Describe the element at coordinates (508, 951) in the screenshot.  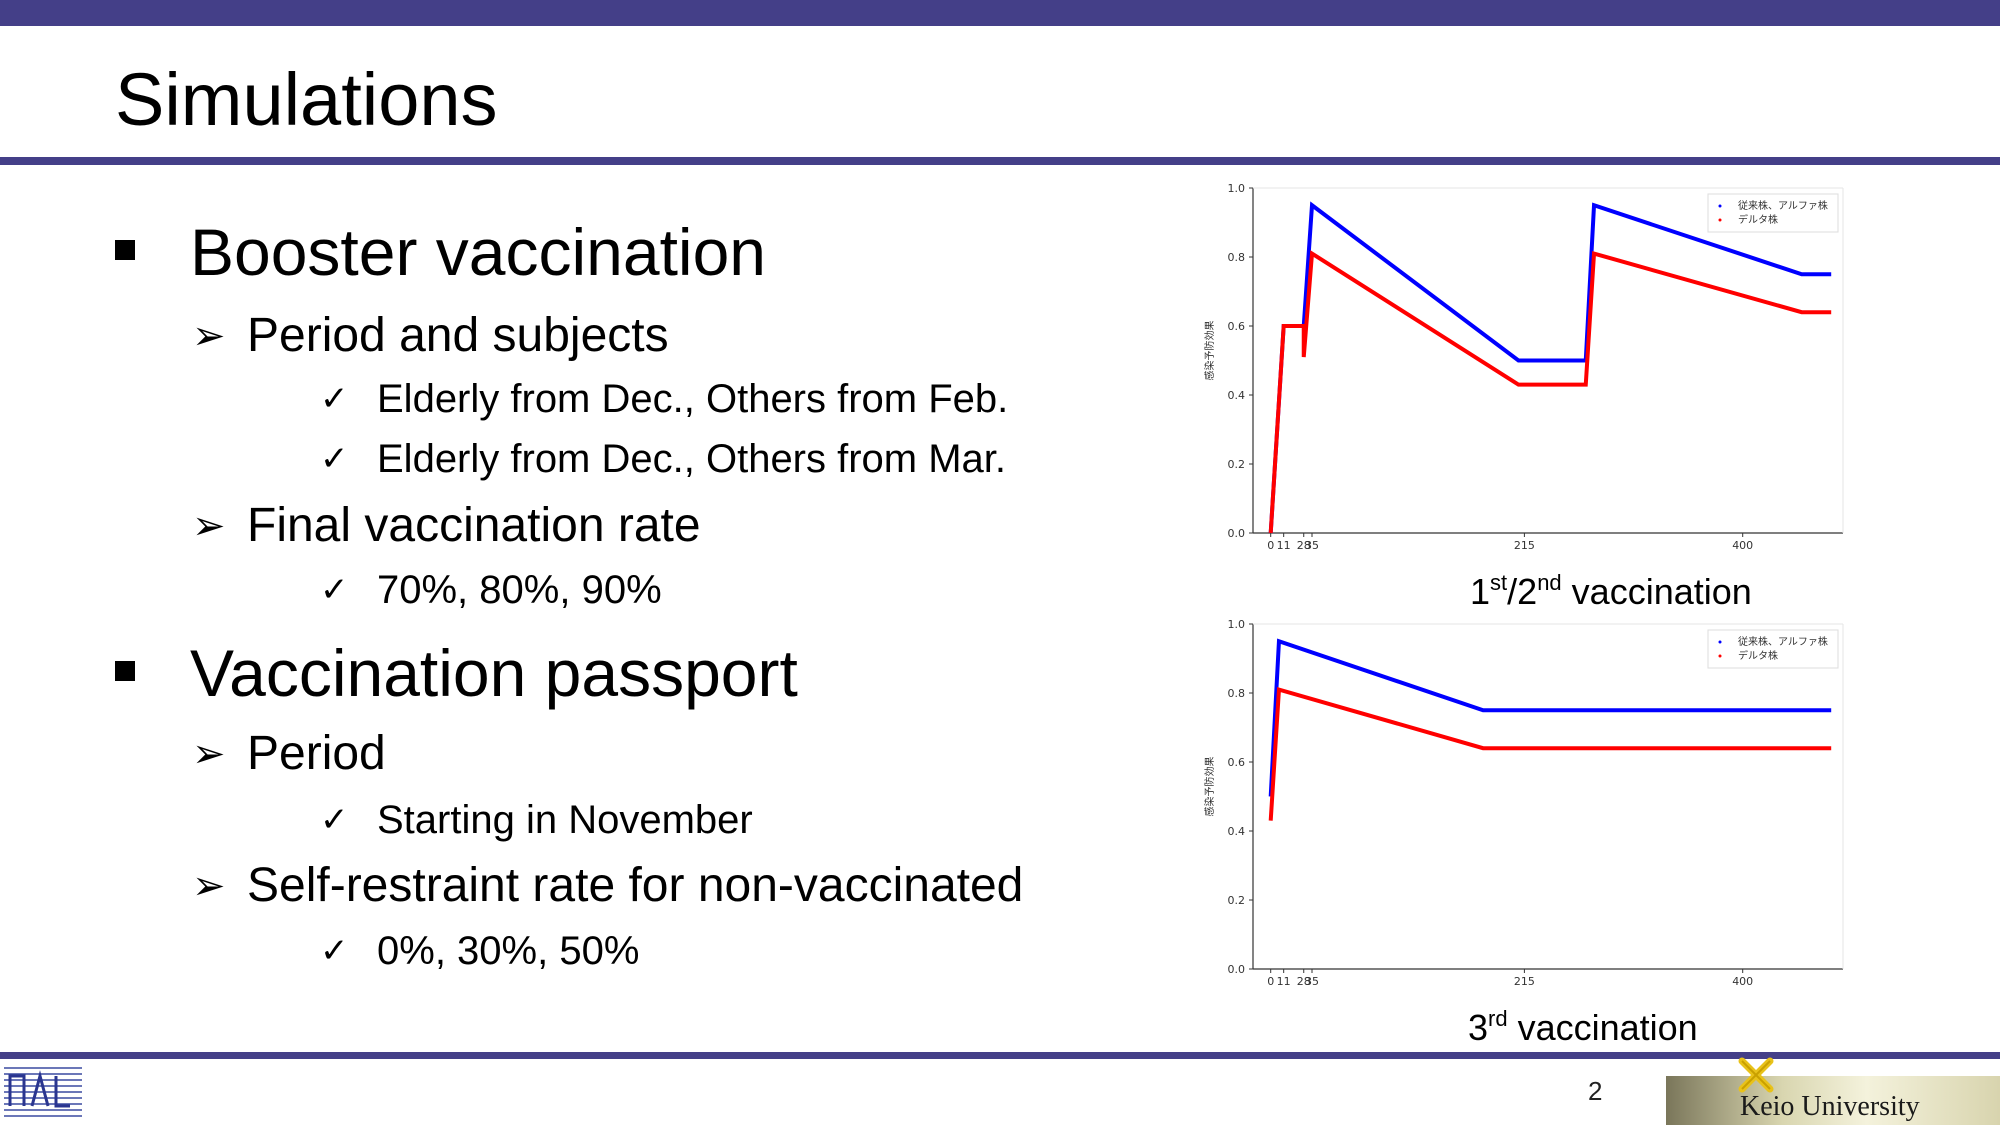
I see `subitem-text: 0%, 30%, 50%` at that location.